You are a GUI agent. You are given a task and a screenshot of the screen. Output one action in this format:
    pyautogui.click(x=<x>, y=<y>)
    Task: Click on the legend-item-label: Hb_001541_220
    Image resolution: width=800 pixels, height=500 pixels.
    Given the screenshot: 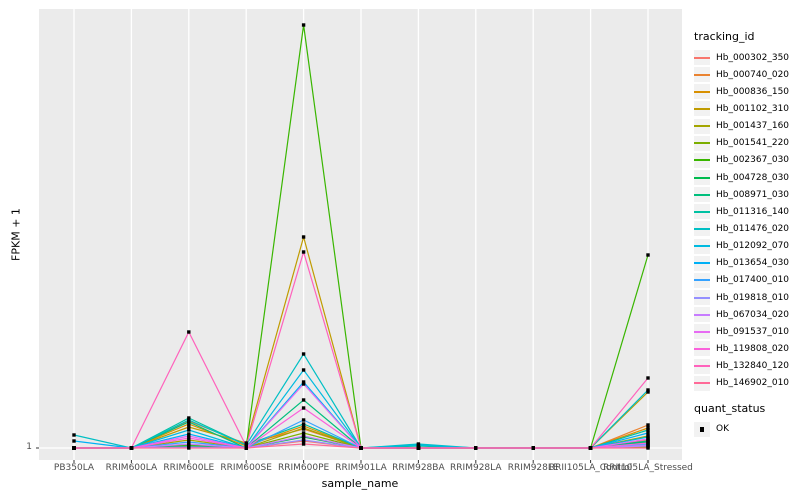 What is the action you would take?
    pyautogui.click(x=753, y=143)
    